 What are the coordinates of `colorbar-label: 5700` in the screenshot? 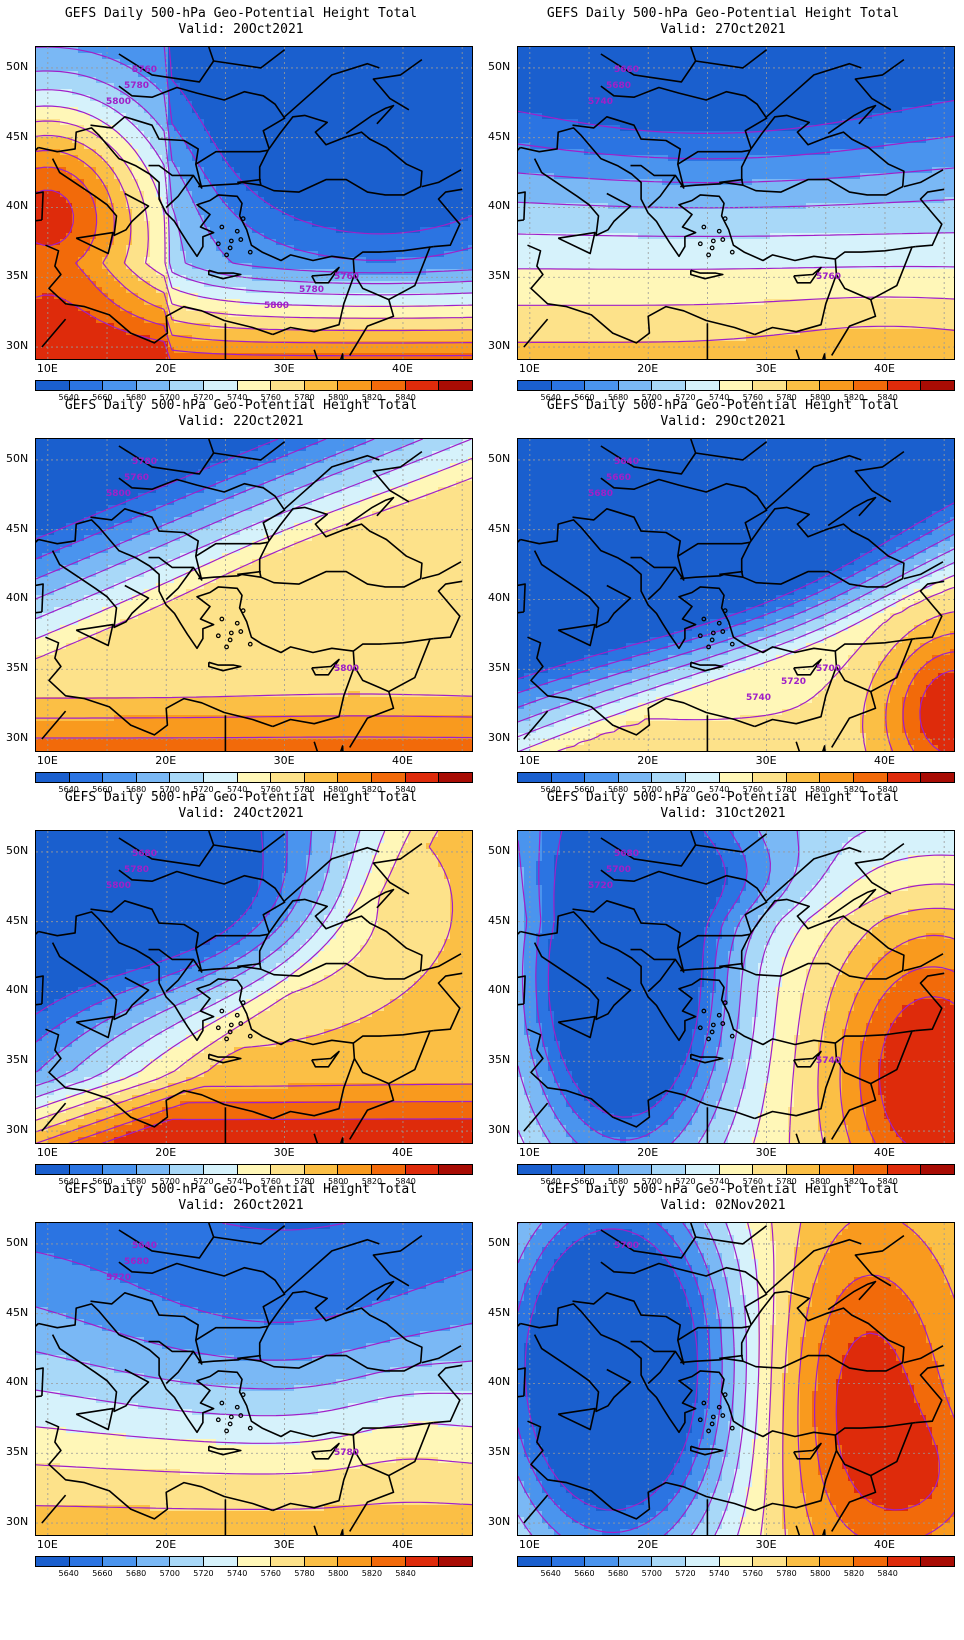 It's located at (652, 789).